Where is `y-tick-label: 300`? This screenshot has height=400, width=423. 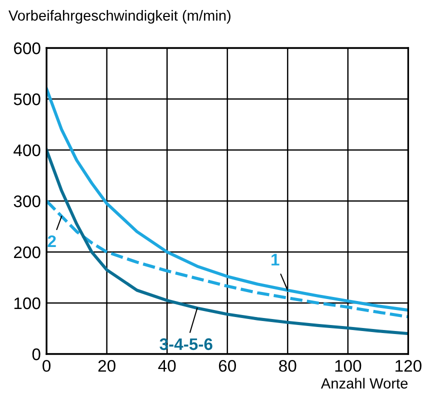
y-tick-label: 300 is located at coordinates (27, 201).